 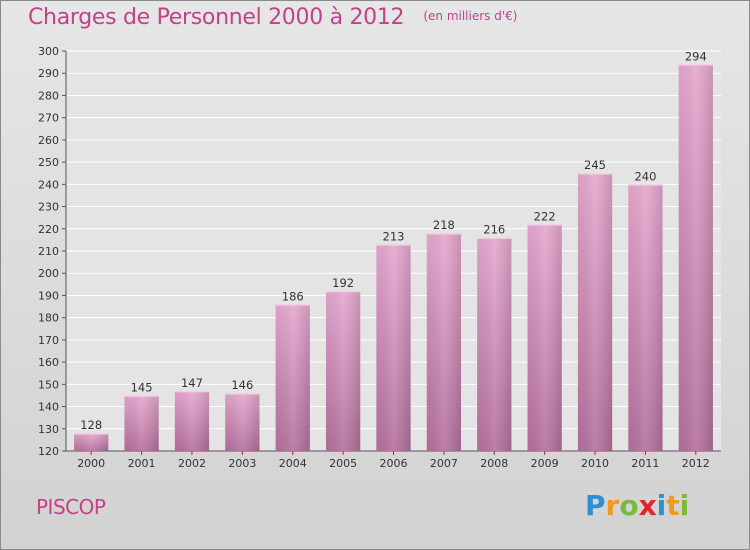 What do you see at coordinates (48, 207) in the screenshot?
I see `y-tick-label: 230` at bounding box center [48, 207].